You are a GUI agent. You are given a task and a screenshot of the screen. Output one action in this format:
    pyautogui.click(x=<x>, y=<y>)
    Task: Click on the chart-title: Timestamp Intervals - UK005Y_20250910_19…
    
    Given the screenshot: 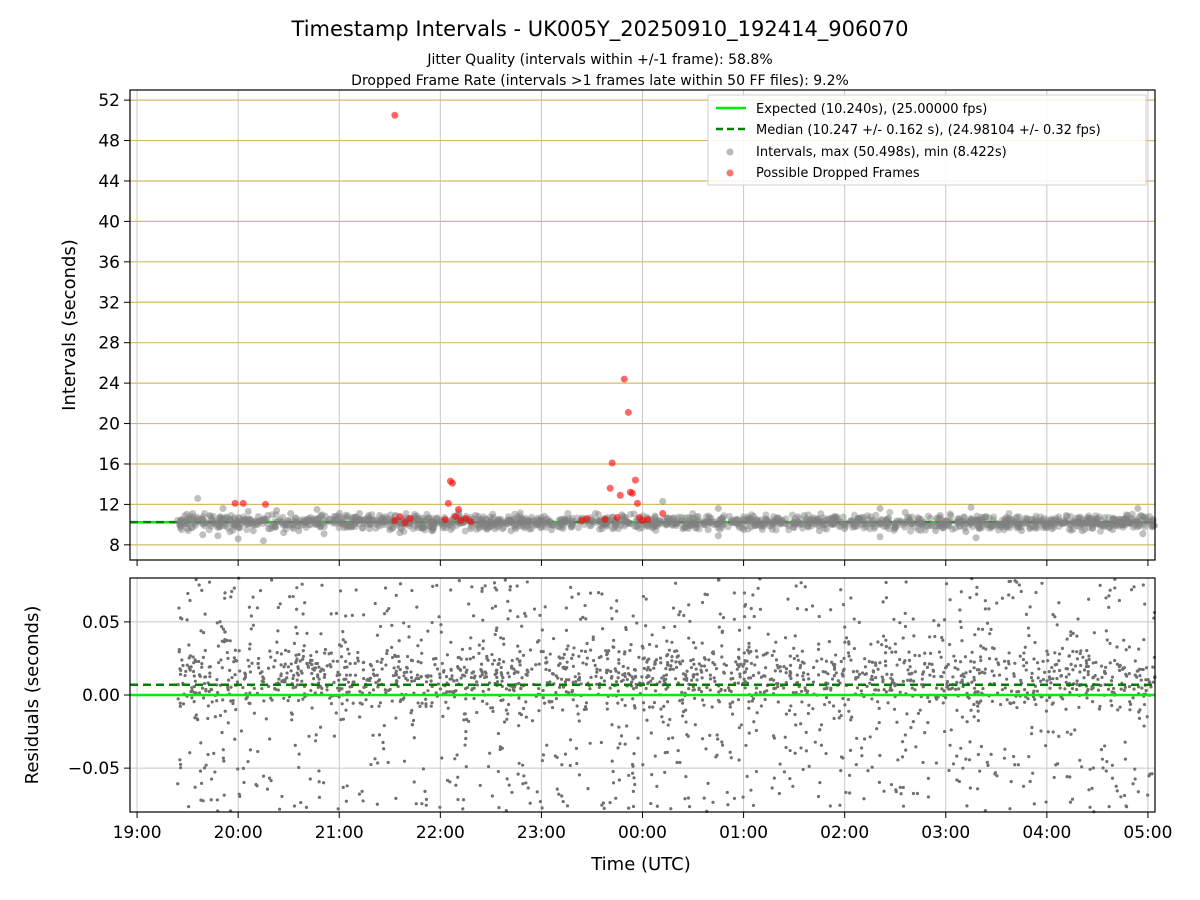 What is the action you would take?
    pyautogui.click(x=600, y=29)
    